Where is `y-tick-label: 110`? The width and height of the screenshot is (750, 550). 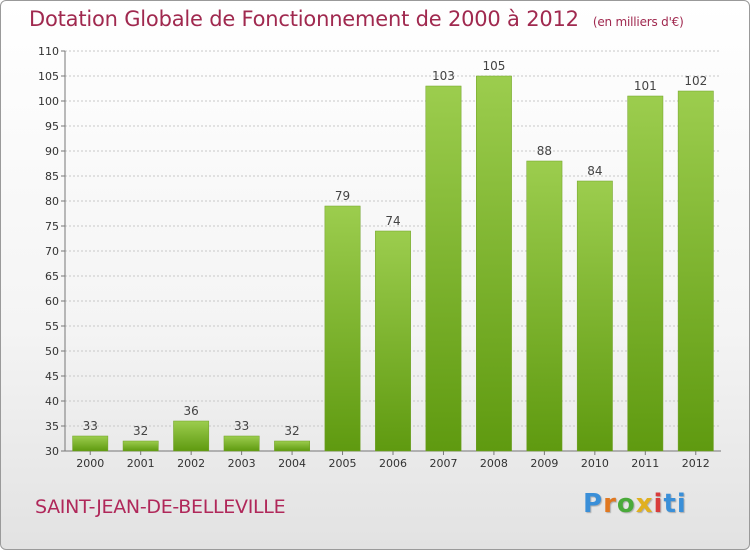 y-tick-label: 110 is located at coordinates (48, 51).